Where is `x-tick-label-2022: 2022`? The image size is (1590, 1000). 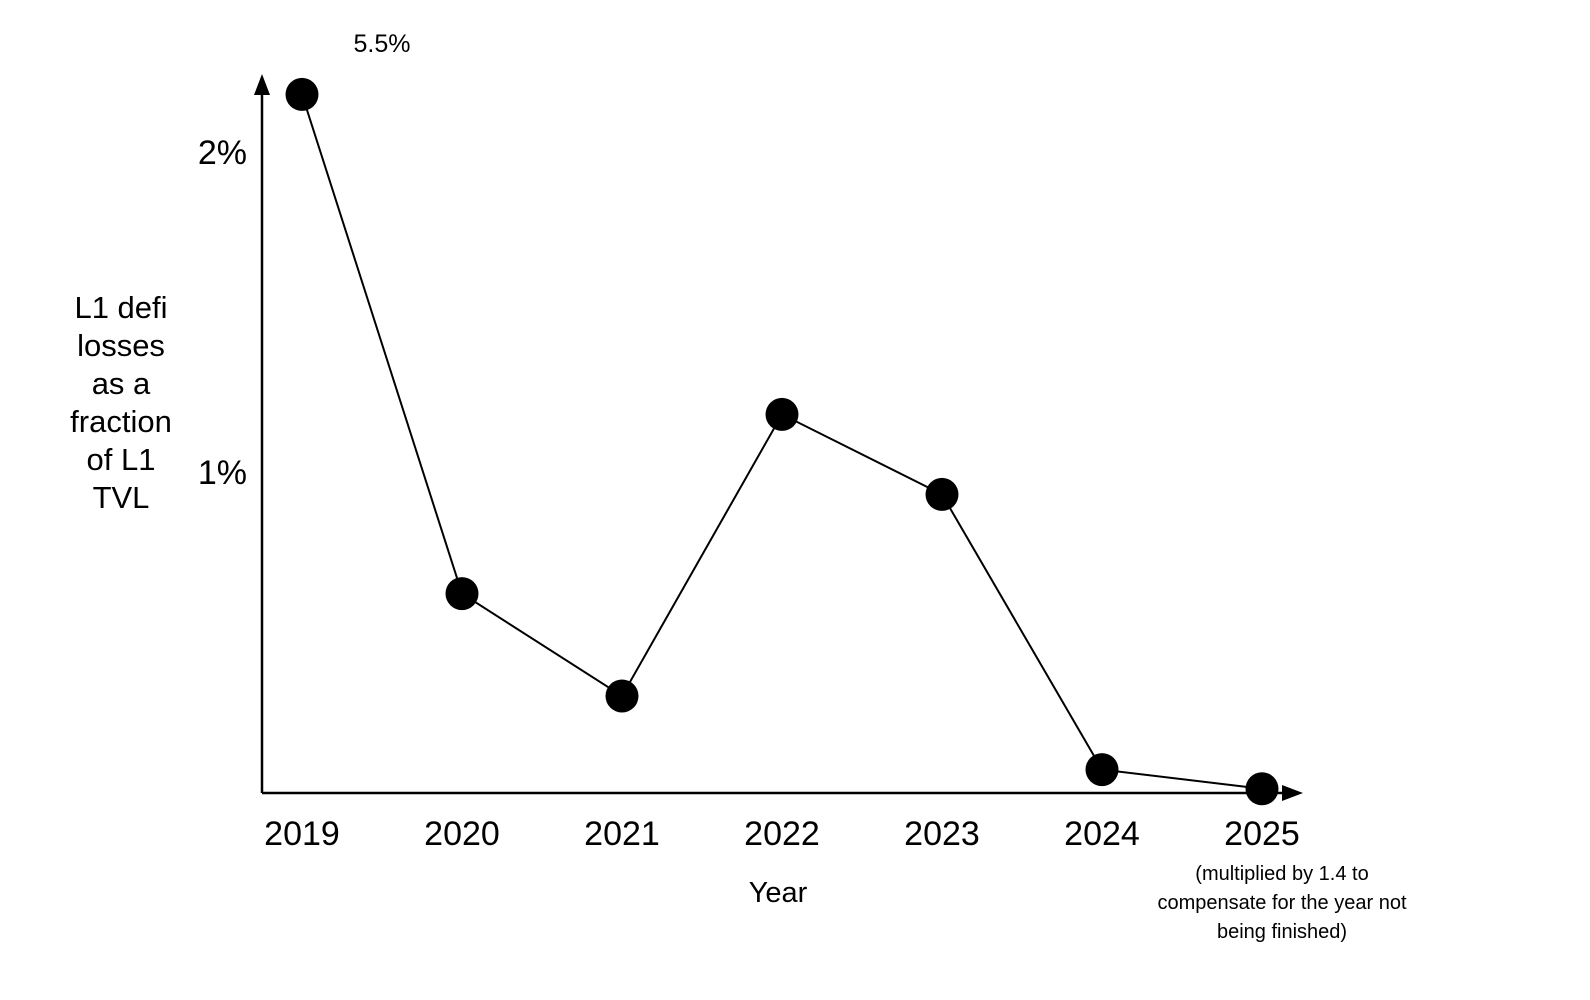 x-tick-label-2022: 2022 is located at coordinates (782, 834).